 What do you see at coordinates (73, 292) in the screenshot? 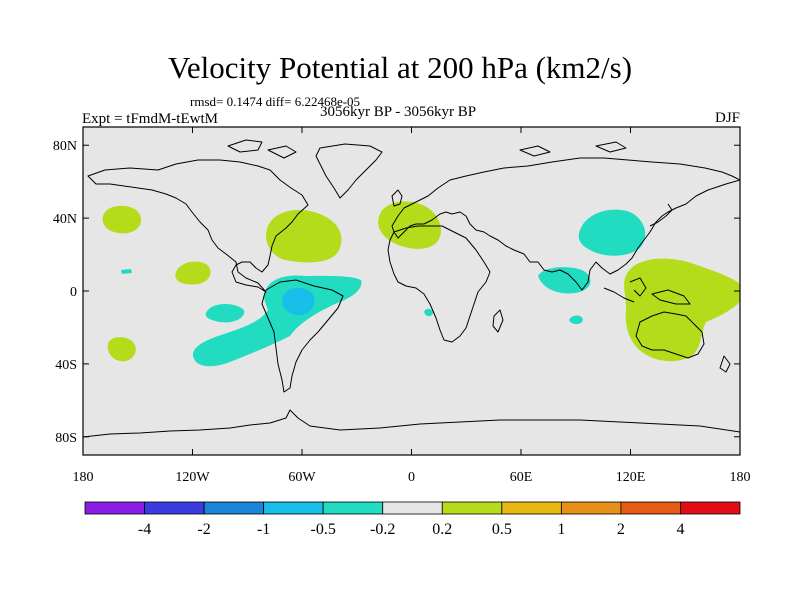
I see `y-tick-label: 0` at bounding box center [73, 292].